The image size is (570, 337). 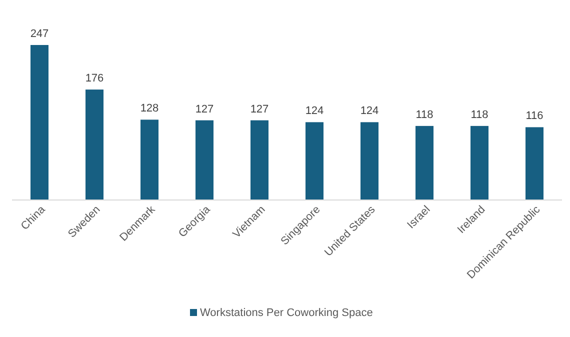 What do you see at coordinates (535, 116) in the screenshot?
I see `data-label: 116` at bounding box center [535, 116].